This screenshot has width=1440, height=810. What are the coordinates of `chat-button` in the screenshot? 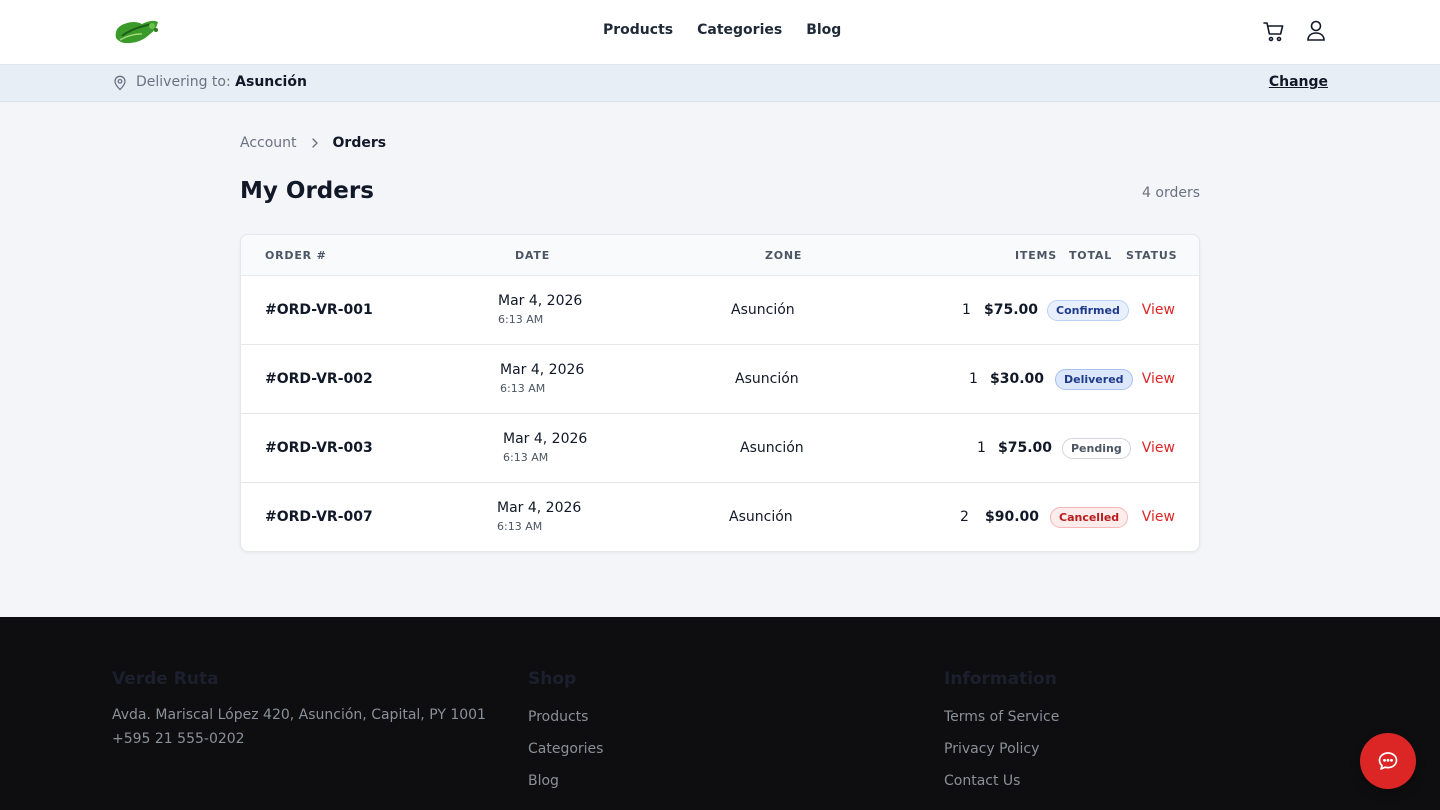 It's located at (1388, 761).